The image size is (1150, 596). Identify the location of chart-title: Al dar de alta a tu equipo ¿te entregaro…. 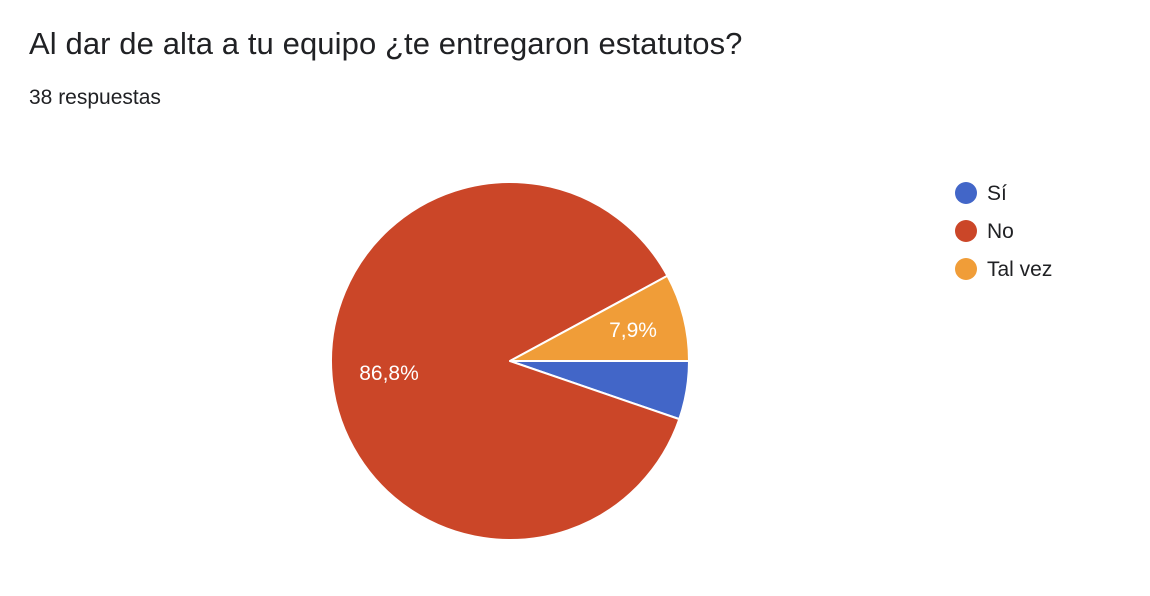
(386, 43).